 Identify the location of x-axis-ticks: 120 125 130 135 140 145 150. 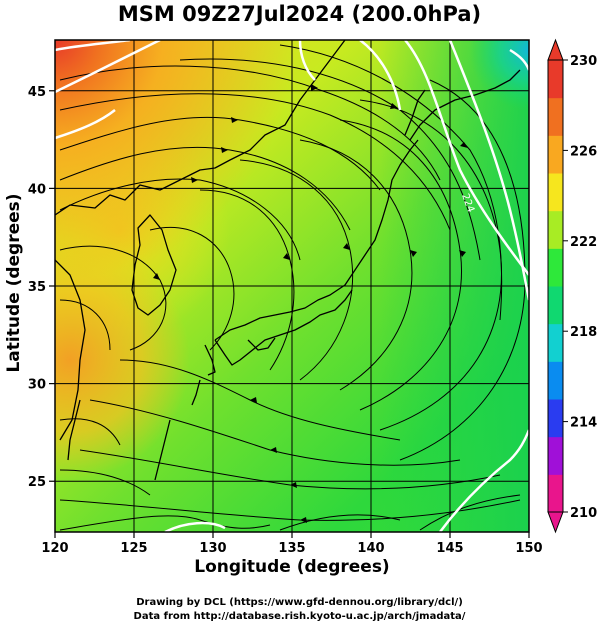
(292, 544).